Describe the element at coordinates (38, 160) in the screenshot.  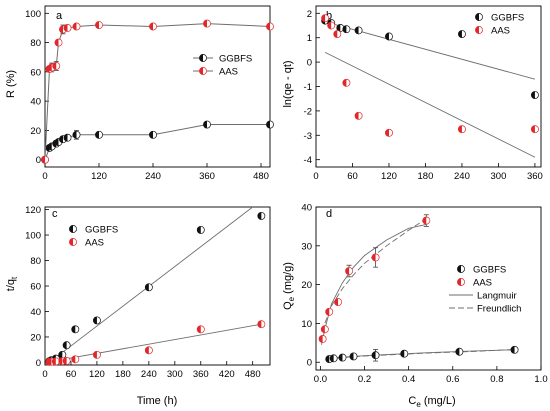
I see `panel-a-ytick-label: 0` at that location.